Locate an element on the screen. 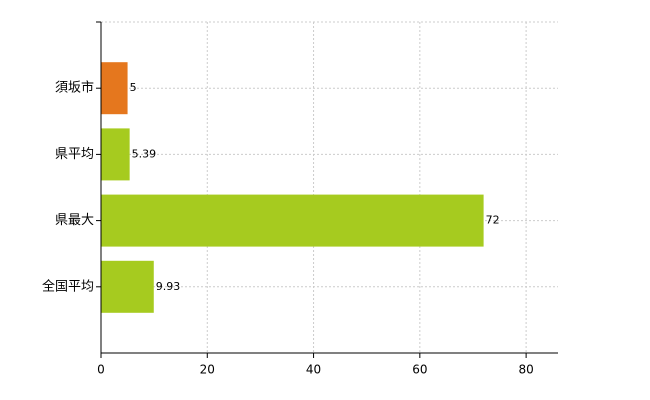 The width and height of the screenshot is (650, 400). y-tick-label: 須坂市 is located at coordinates (74, 88).